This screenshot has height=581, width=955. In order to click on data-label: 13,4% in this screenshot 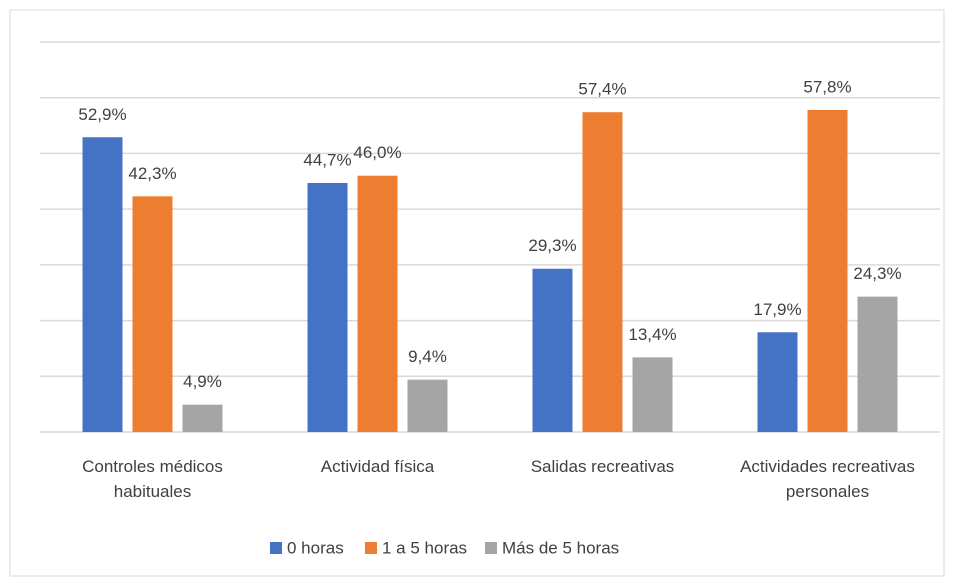, I will do `click(652, 334)`.